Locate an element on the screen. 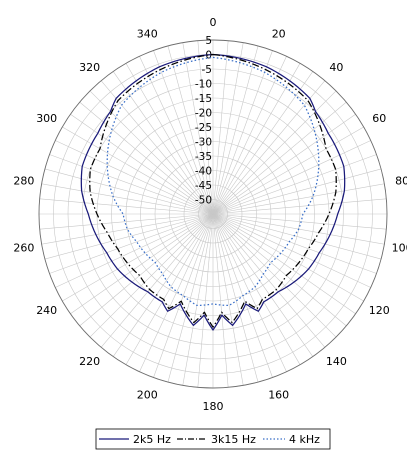 The image size is (407, 468). radial-tick-label: -40 is located at coordinates (203, 172).